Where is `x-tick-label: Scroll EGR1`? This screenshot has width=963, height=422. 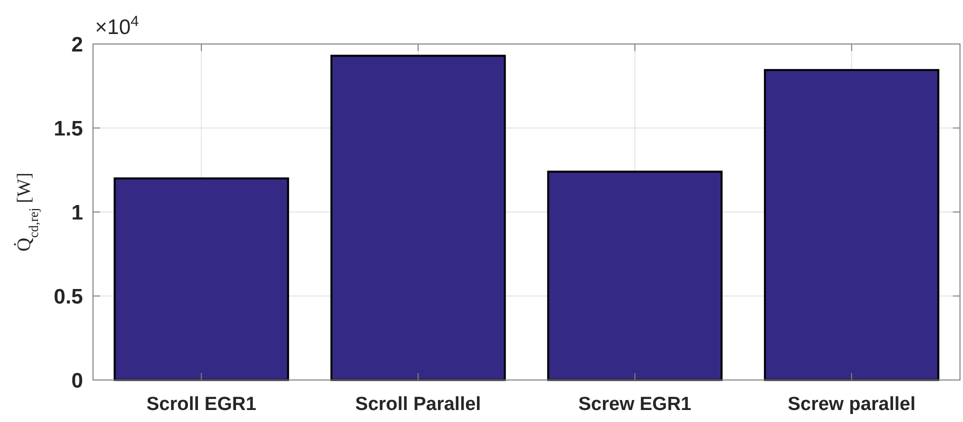 x-tick-label: Scroll EGR1 is located at coordinates (201, 404).